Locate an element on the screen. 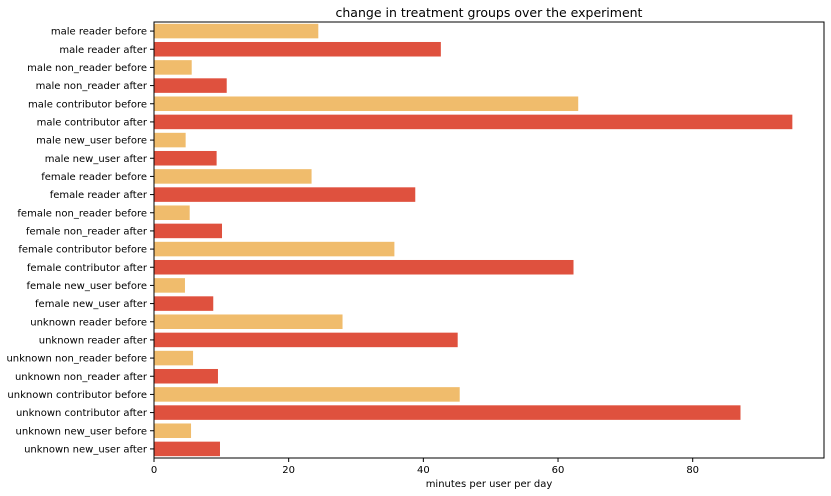 Image resolution: width=831 pixels, height=496 pixels. bar-male-reader-after is located at coordinates (297, 49).